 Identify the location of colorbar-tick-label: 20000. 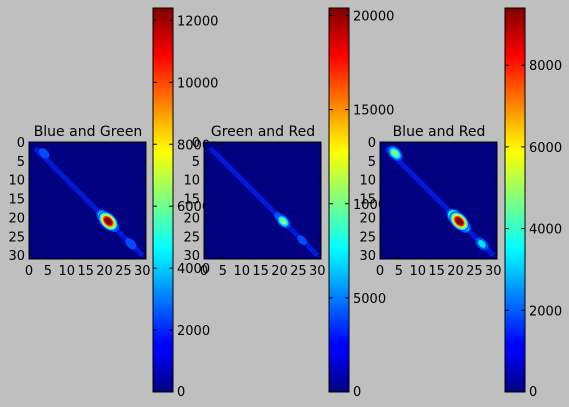
(373, 17).